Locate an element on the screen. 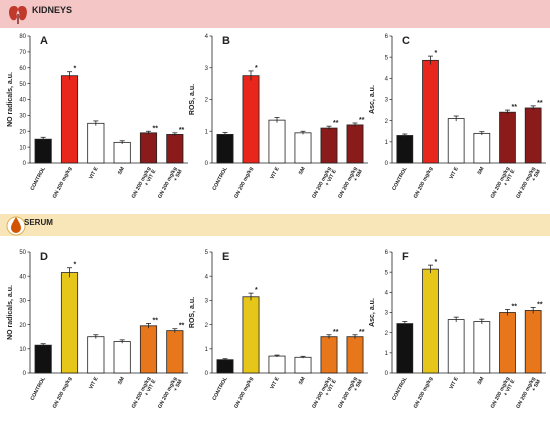 The height and width of the screenshot is (425, 550). panel-letter: D is located at coordinates (44, 257).